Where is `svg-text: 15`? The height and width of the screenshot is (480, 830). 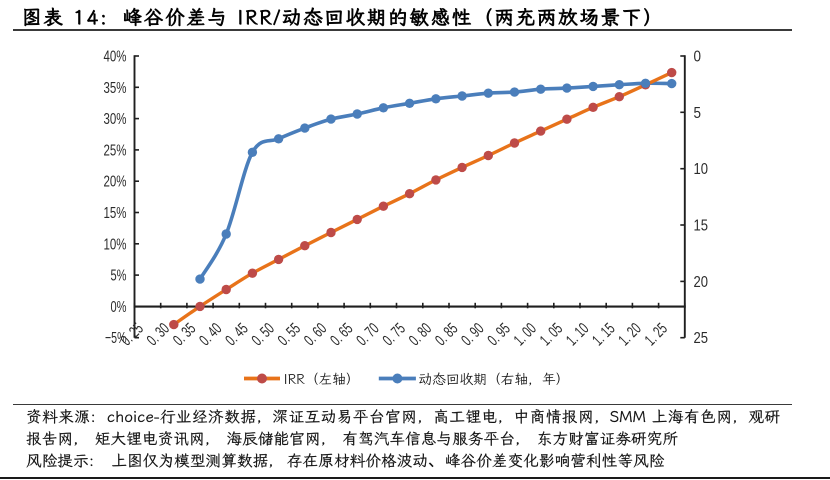
svg-text: 15 is located at coordinates (701, 226).